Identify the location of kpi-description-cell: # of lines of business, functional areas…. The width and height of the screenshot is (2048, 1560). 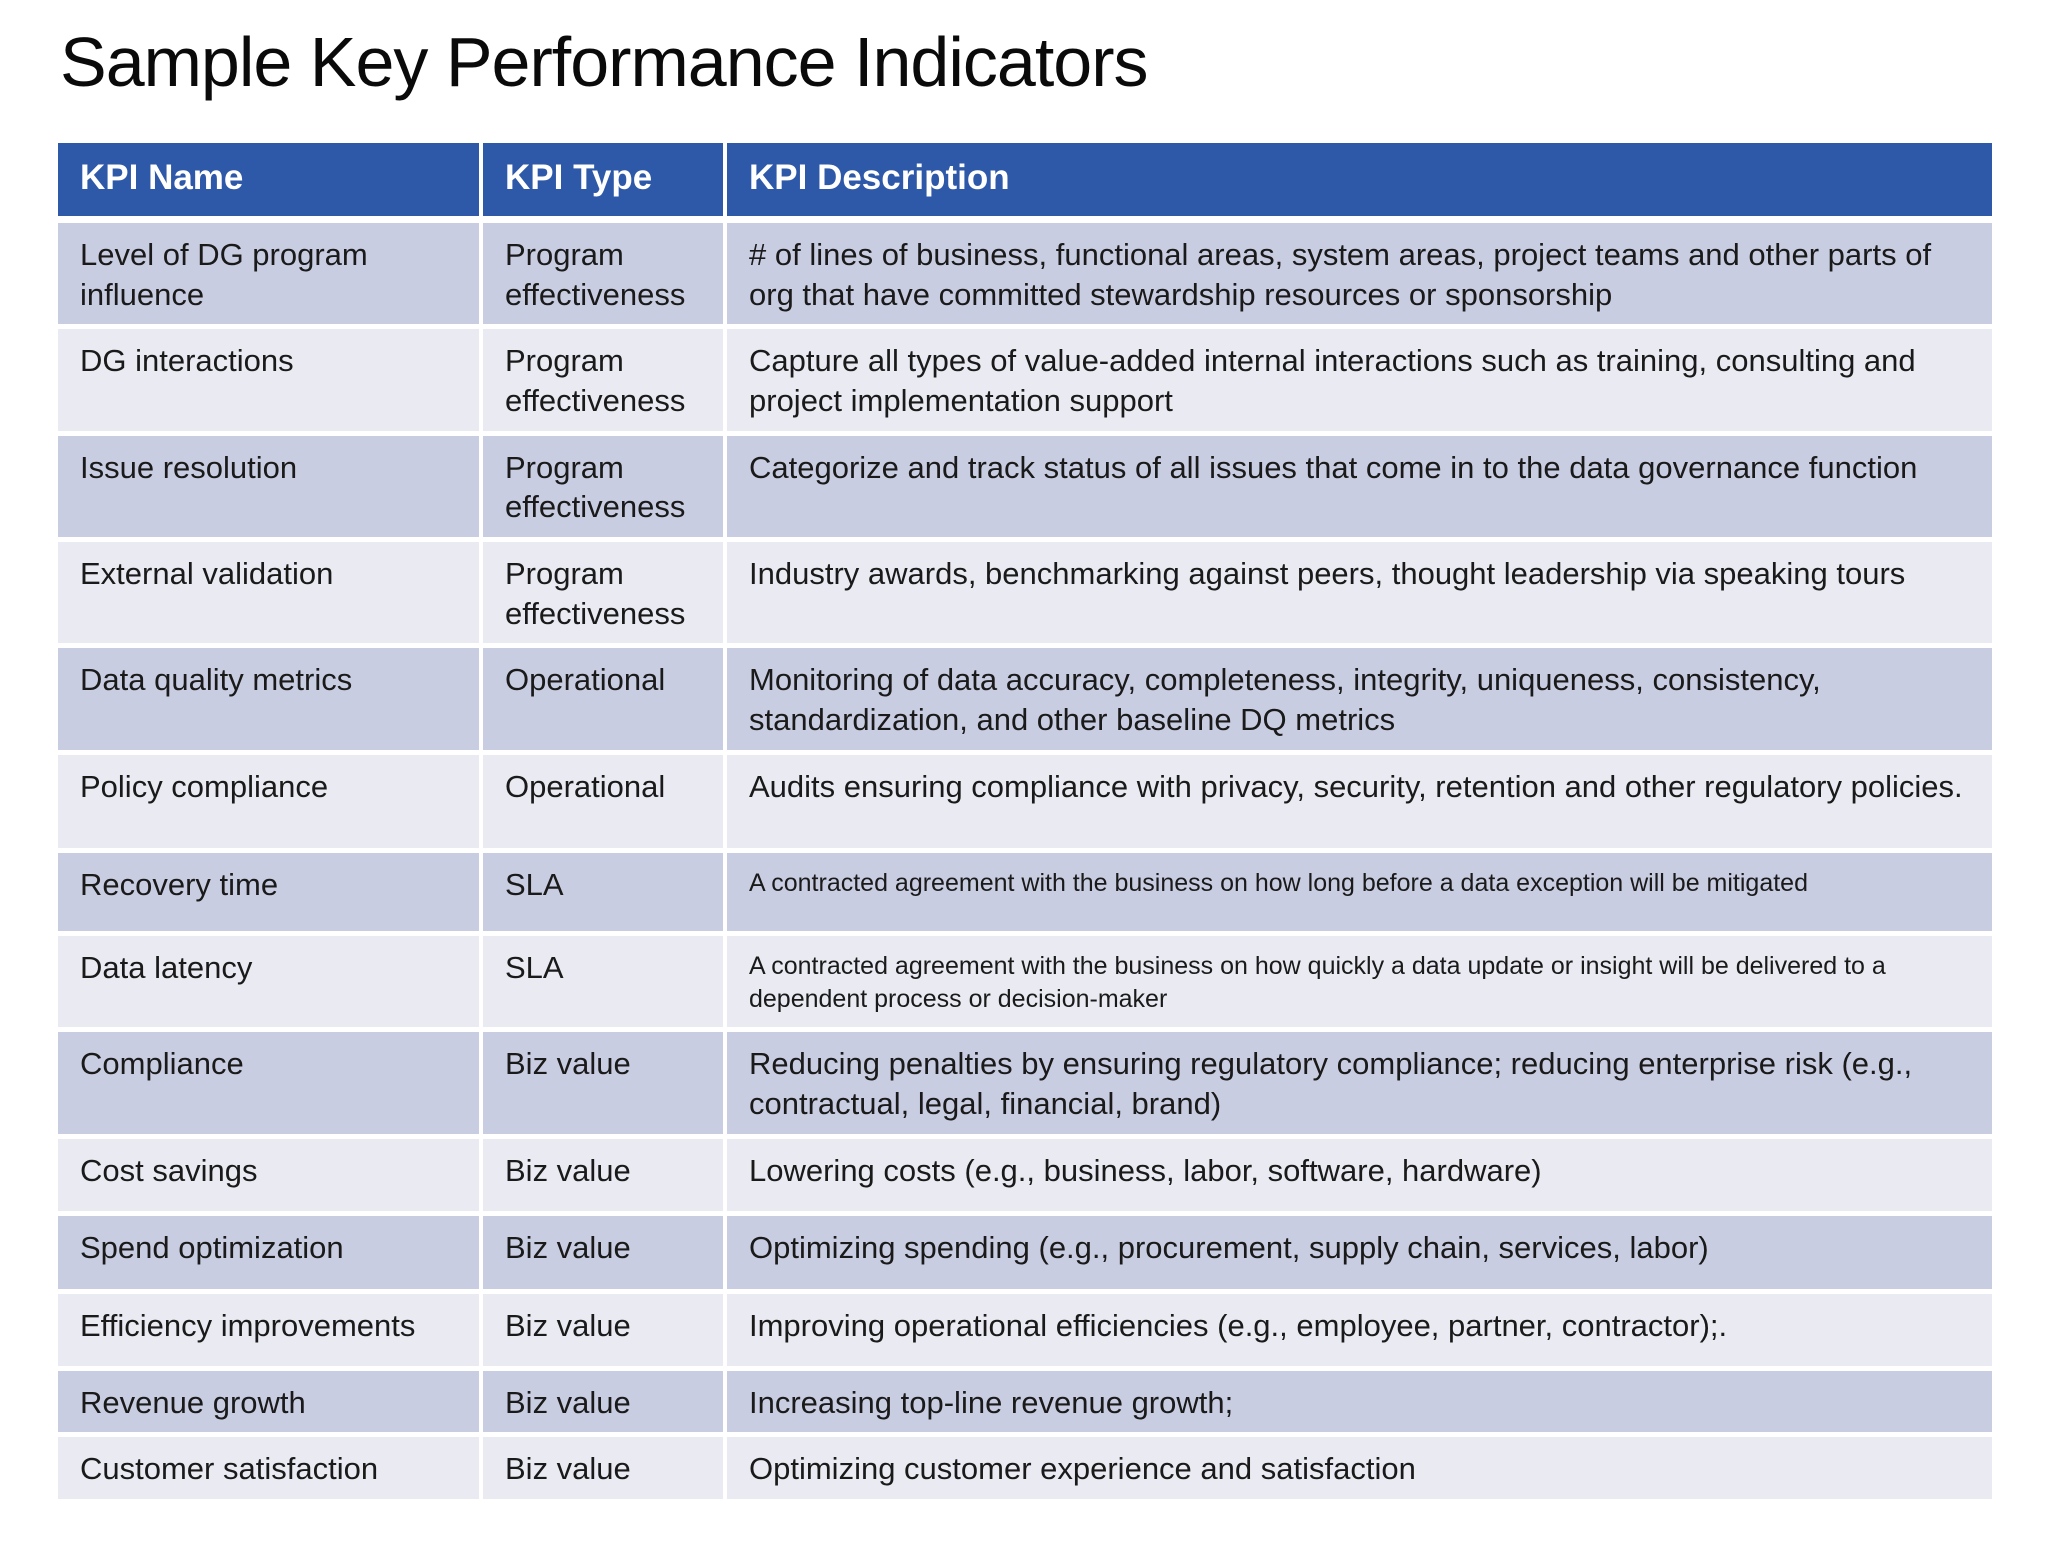
(1359, 276).